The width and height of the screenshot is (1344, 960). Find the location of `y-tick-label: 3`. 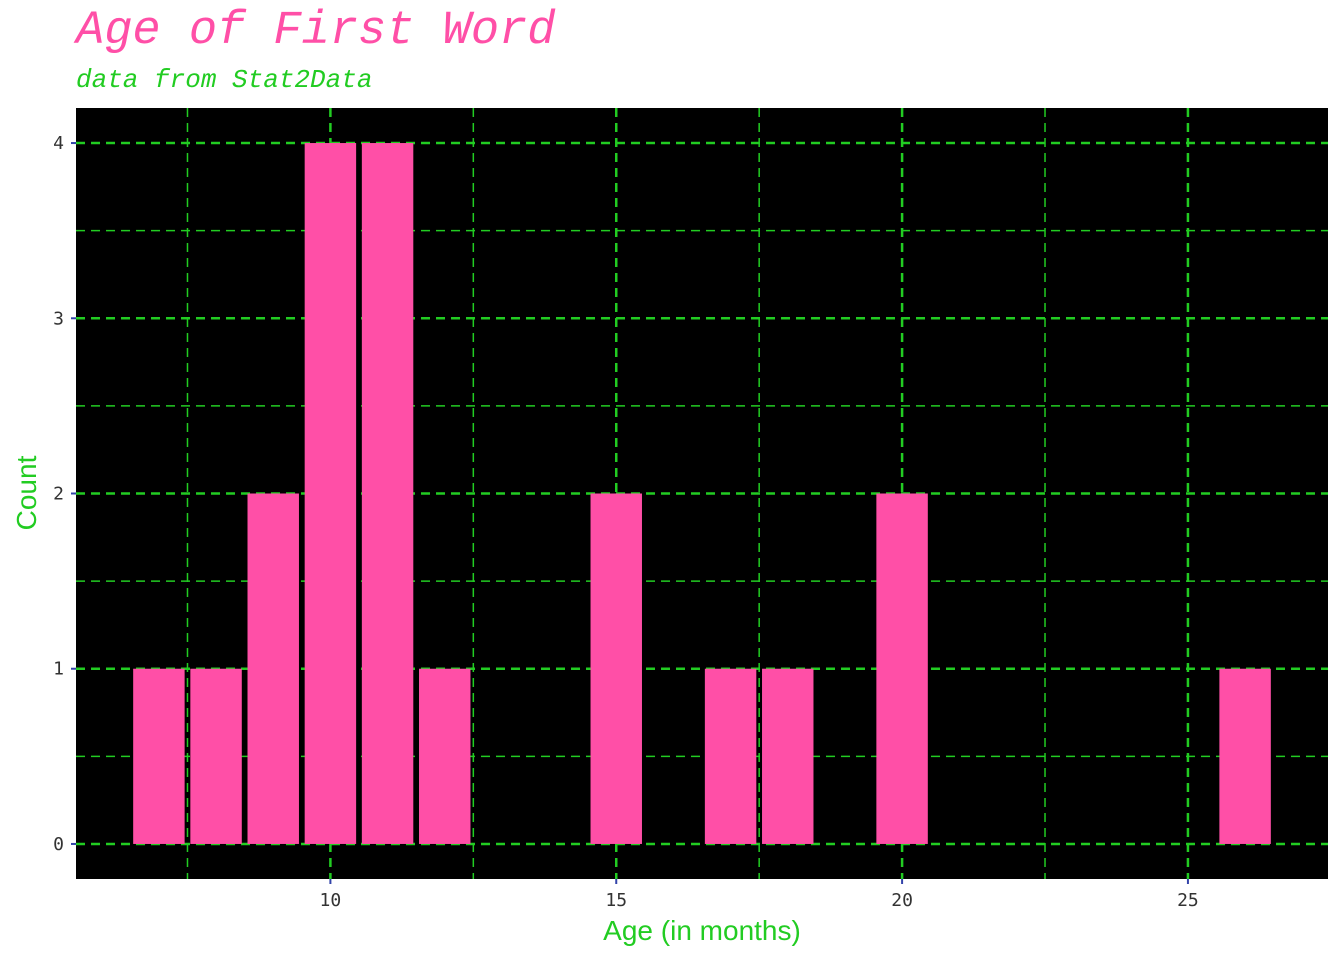

y-tick-label: 3 is located at coordinates (58, 318).